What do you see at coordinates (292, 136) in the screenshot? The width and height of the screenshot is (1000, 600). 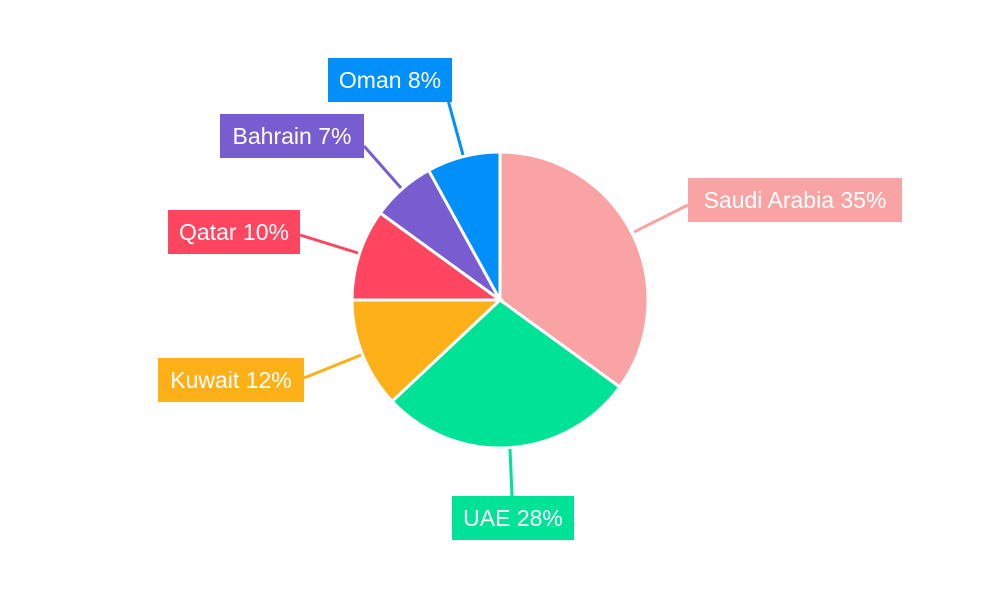 I see `data-label-bahrain: Bahrain 7%` at bounding box center [292, 136].